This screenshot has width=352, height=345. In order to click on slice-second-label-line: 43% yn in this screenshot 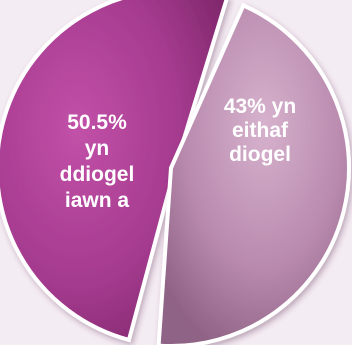, I will do `click(260, 106)`.